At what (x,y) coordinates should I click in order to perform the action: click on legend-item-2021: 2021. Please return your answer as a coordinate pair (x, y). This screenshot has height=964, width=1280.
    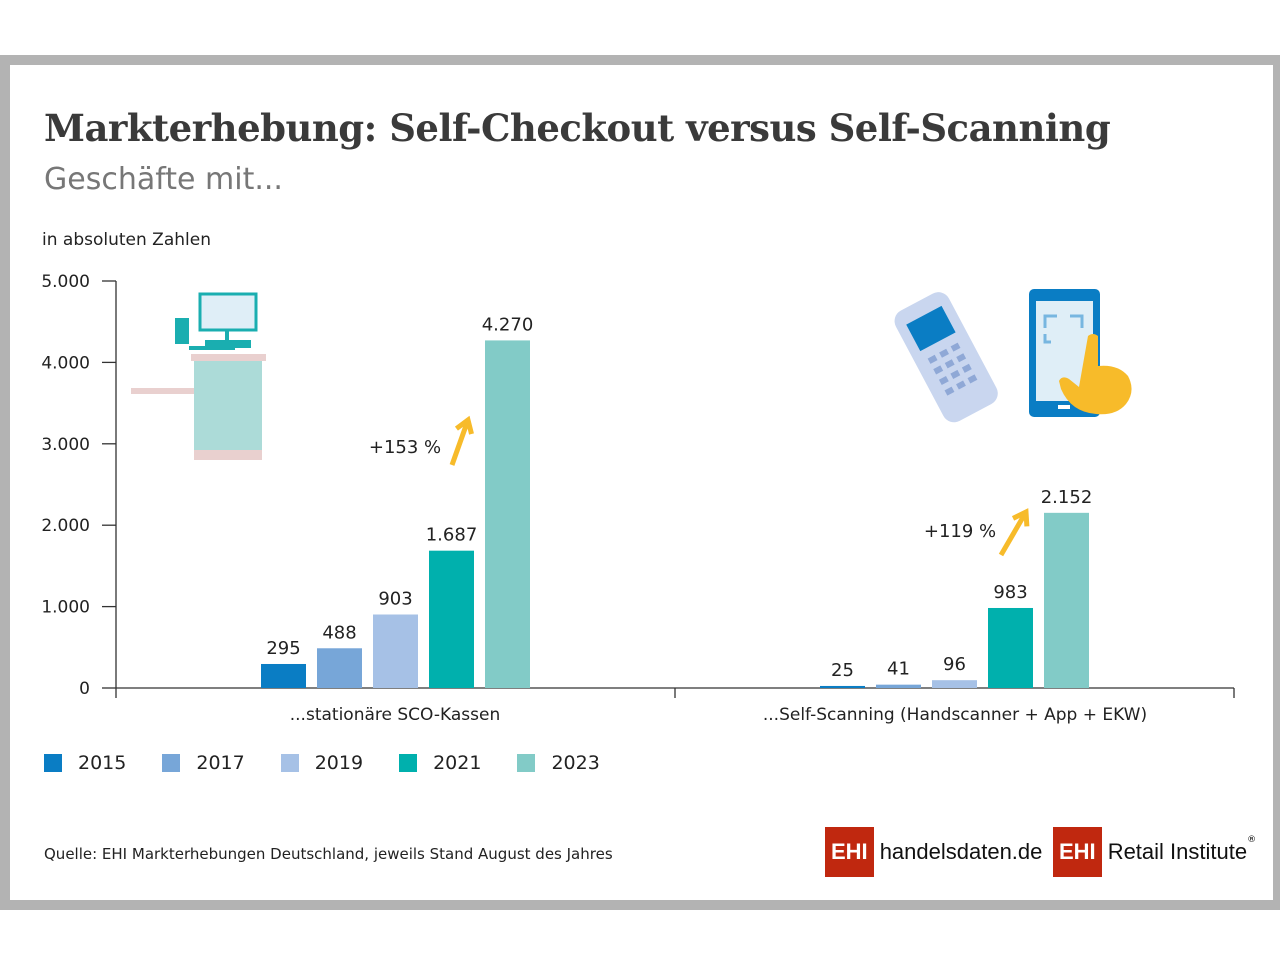
    Looking at the image, I should click on (440, 763).